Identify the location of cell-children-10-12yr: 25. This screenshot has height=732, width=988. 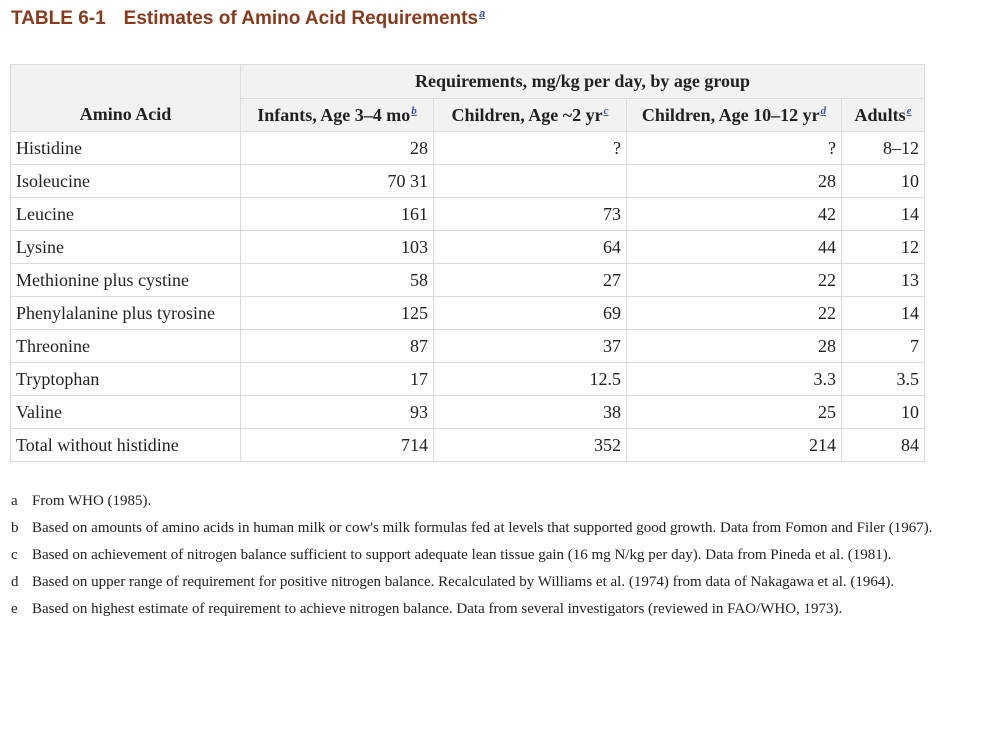
(734, 412).